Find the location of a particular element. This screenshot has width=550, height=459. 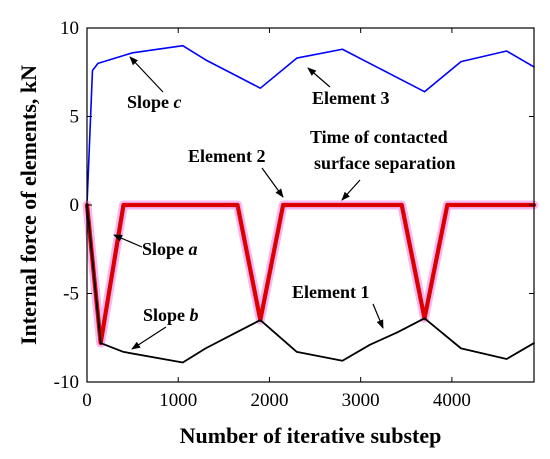

arrow-slope-a is located at coordinates (128, 241).